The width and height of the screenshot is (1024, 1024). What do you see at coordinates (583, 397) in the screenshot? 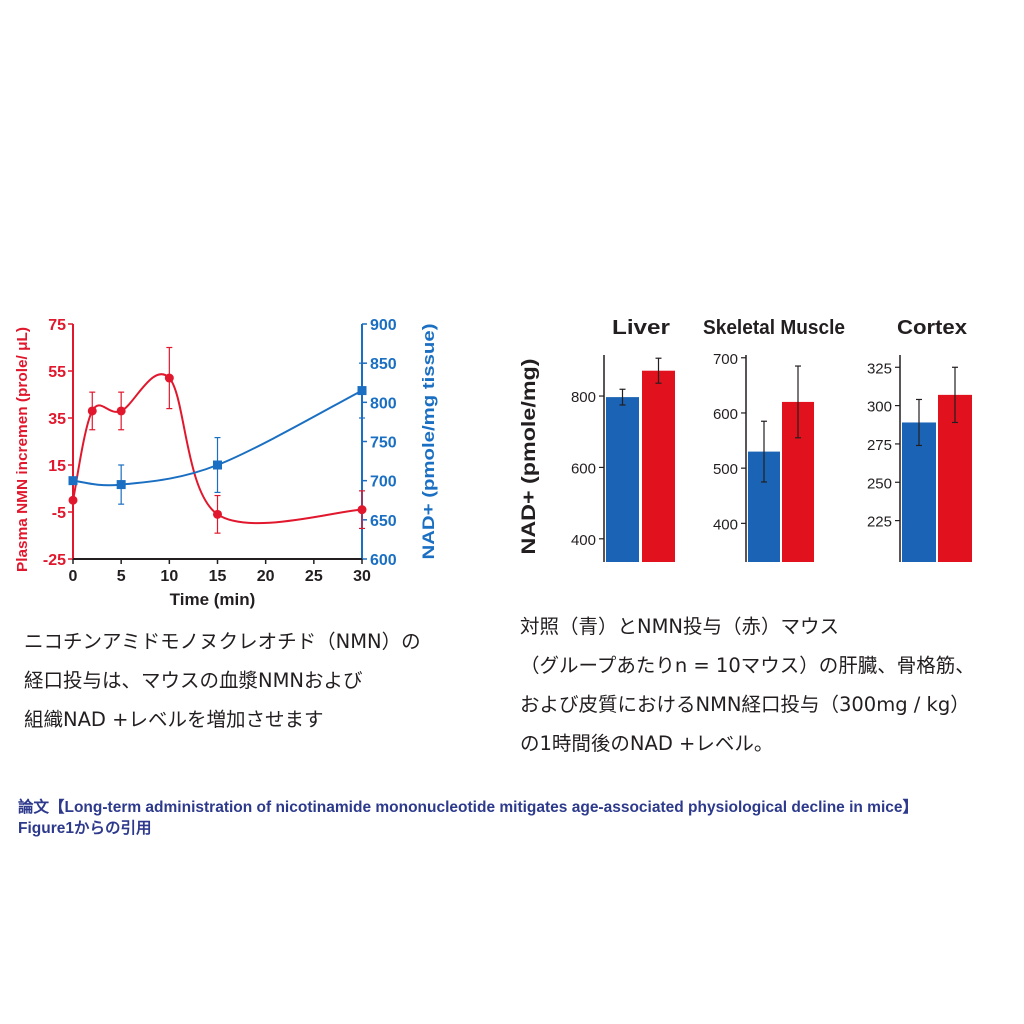
I see `liver-y-tick-label: 800` at bounding box center [583, 397].